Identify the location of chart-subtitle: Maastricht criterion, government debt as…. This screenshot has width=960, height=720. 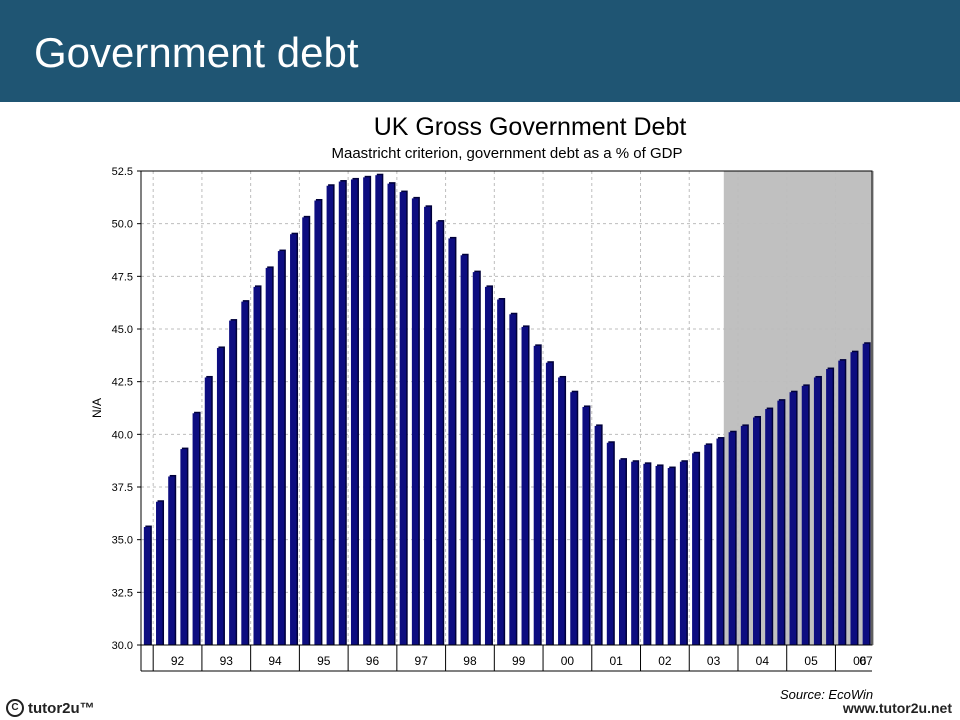
(480, 153).